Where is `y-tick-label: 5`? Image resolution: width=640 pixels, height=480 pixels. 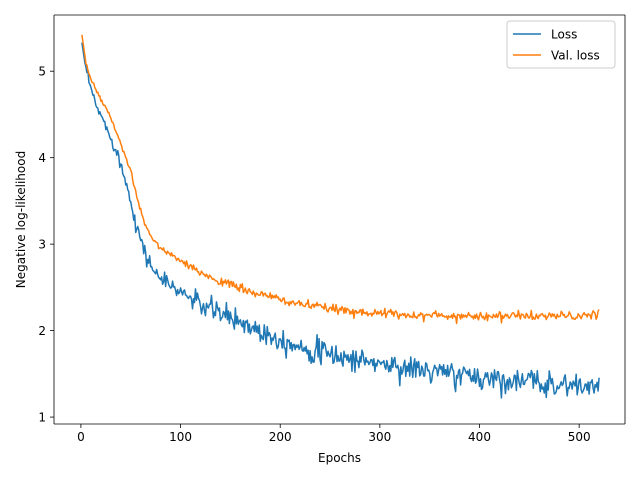
y-tick-label: 5 is located at coordinates (42, 72).